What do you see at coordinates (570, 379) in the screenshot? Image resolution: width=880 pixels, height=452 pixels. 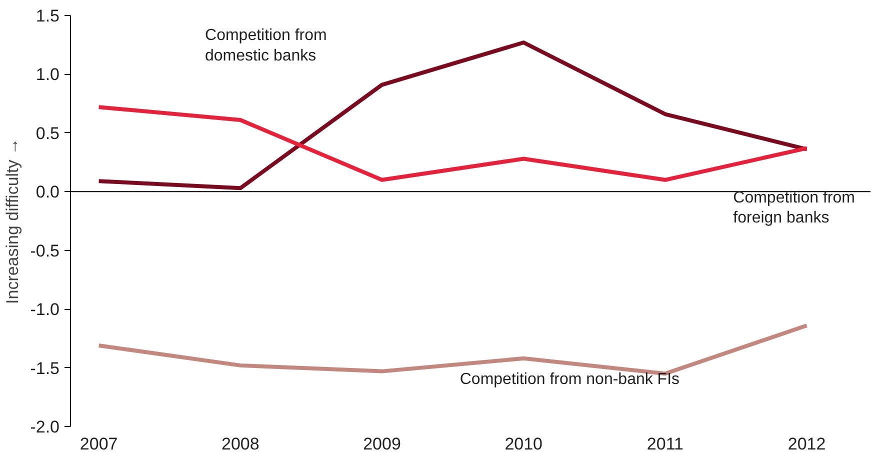 I see `annotation: Competition from non-bank FIs` at bounding box center [570, 379].